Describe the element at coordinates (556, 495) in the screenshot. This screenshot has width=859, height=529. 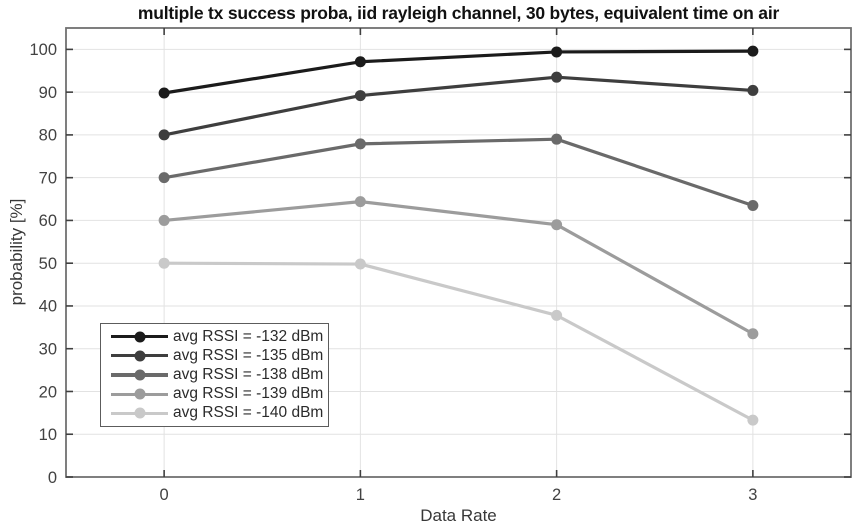
I see `x-tick-label: 2` at that location.